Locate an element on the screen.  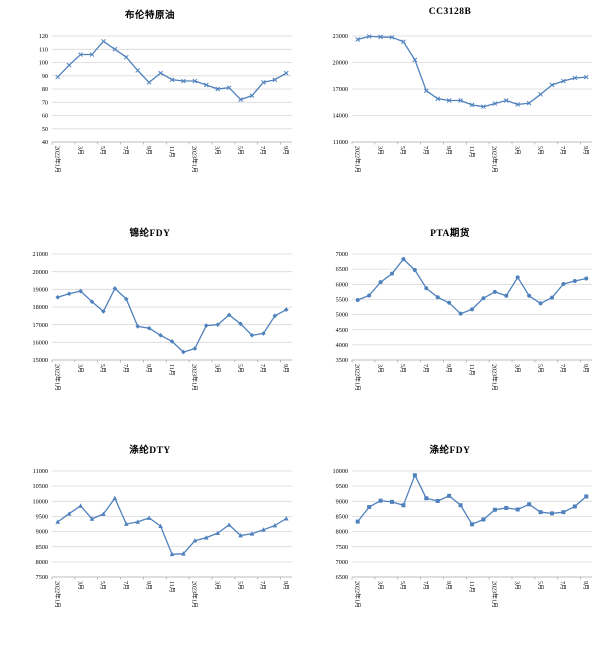
y-axis-tick-label: 6000 is located at coordinates (342, 284).